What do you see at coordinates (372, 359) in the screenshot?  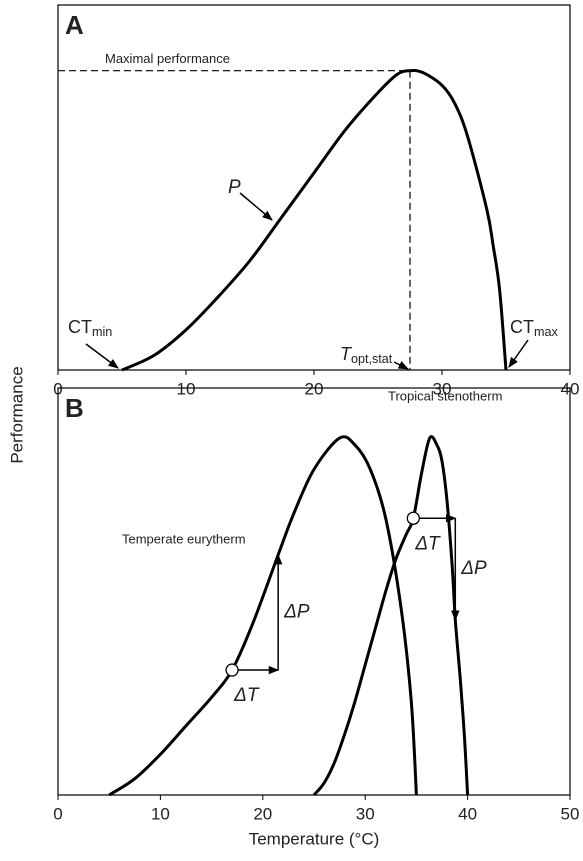 I see `annotation-subscript: opt,stat` at bounding box center [372, 359].